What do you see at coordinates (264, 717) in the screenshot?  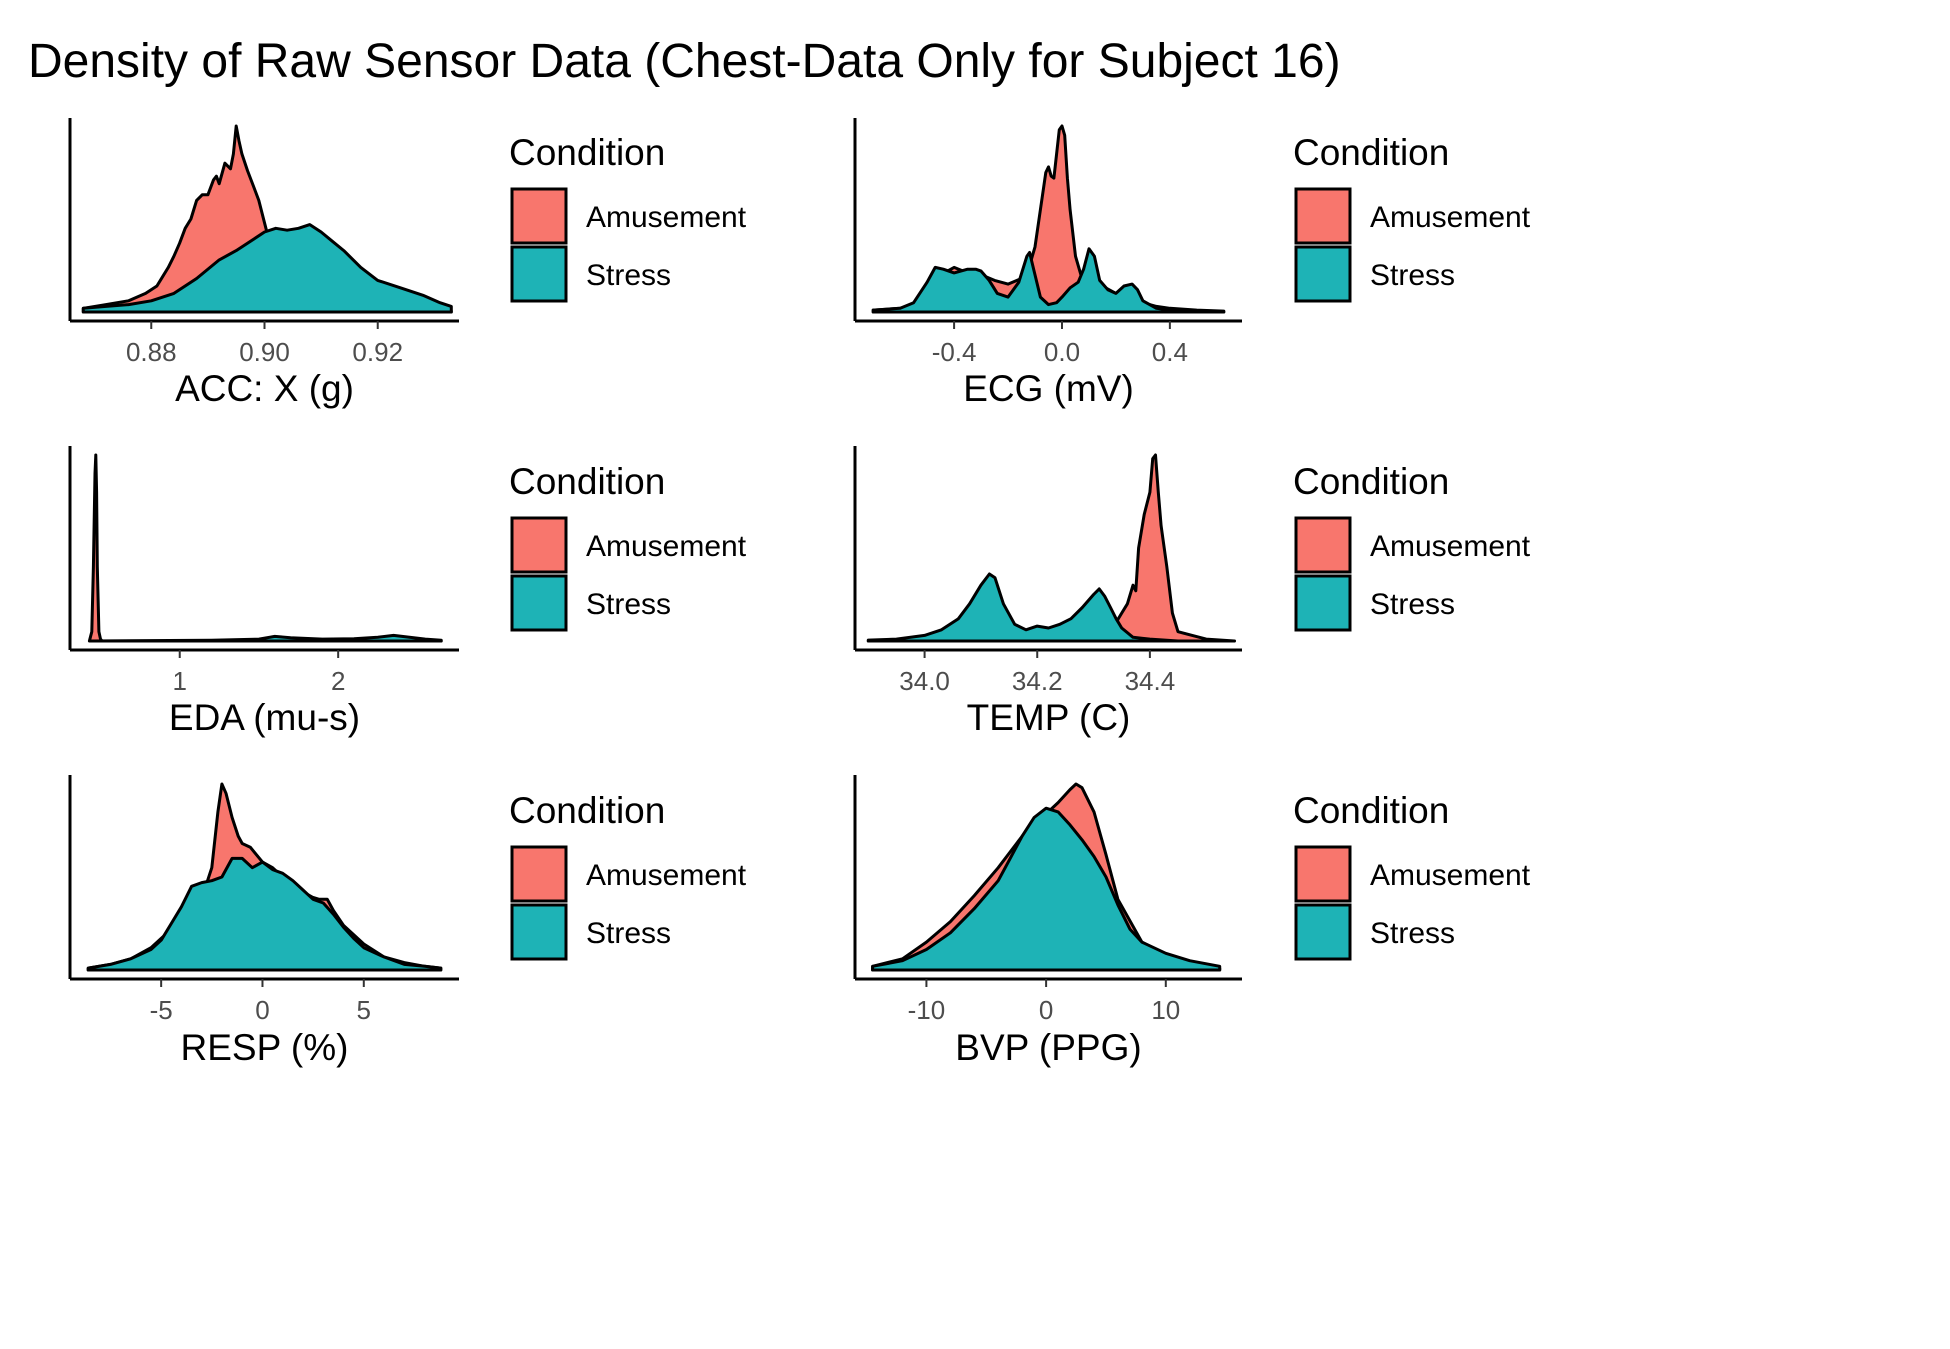 I see `x-axis-label: EDA (mu-s)` at bounding box center [264, 717].